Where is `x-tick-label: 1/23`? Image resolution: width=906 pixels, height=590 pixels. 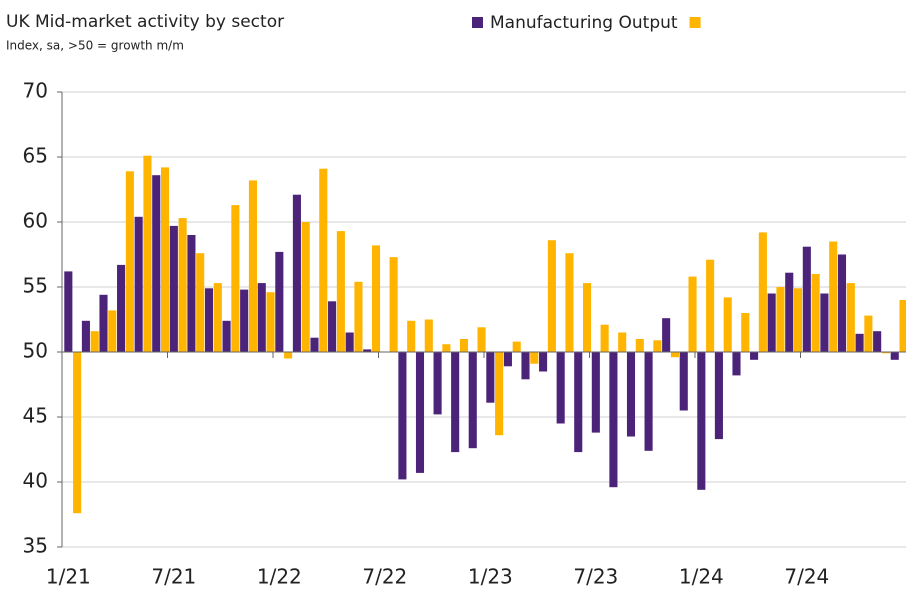 x-tick-label: 1/23 is located at coordinates (490, 577).